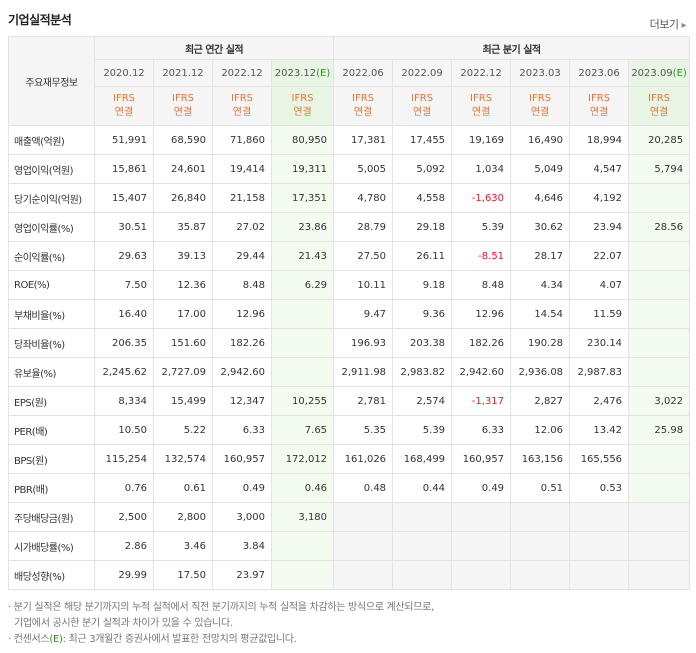 The height and width of the screenshot is (653, 696). Describe the element at coordinates (51, 343) in the screenshot. I see `row-label: 당좌비율(%)` at that location.